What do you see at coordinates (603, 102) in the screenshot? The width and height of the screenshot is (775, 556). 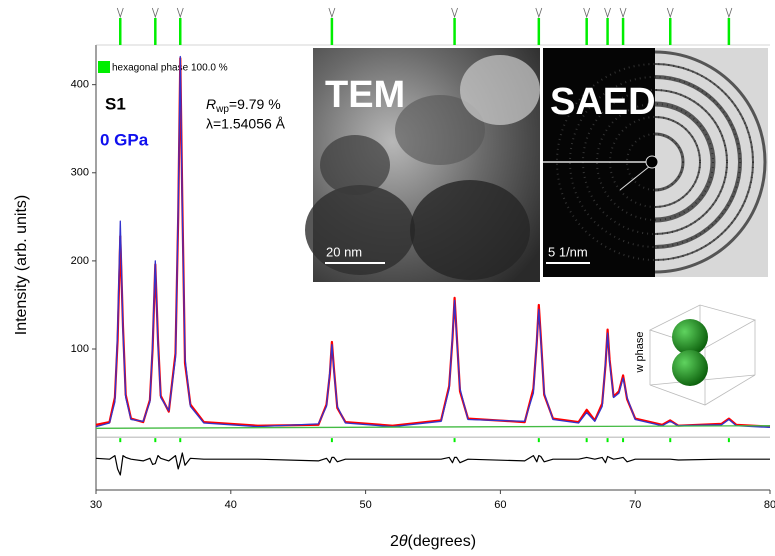 I see `saed-label: SAED` at bounding box center [603, 102].